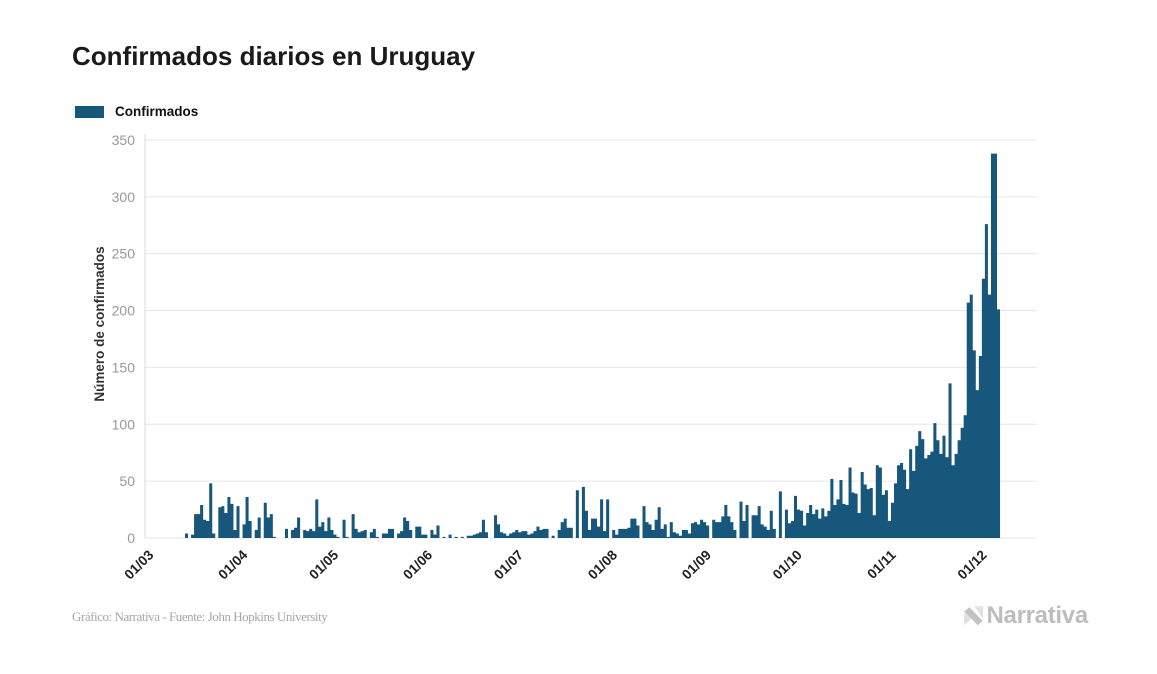 The image size is (1157, 674). I want to click on svg-text: 300, so click(124, 197).